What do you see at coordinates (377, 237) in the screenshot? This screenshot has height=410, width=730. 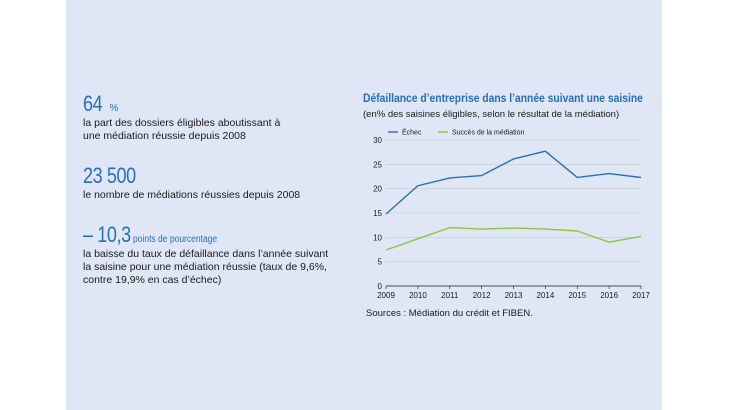 I see `y-tick-label: 10` at bounding box center [377, 237].